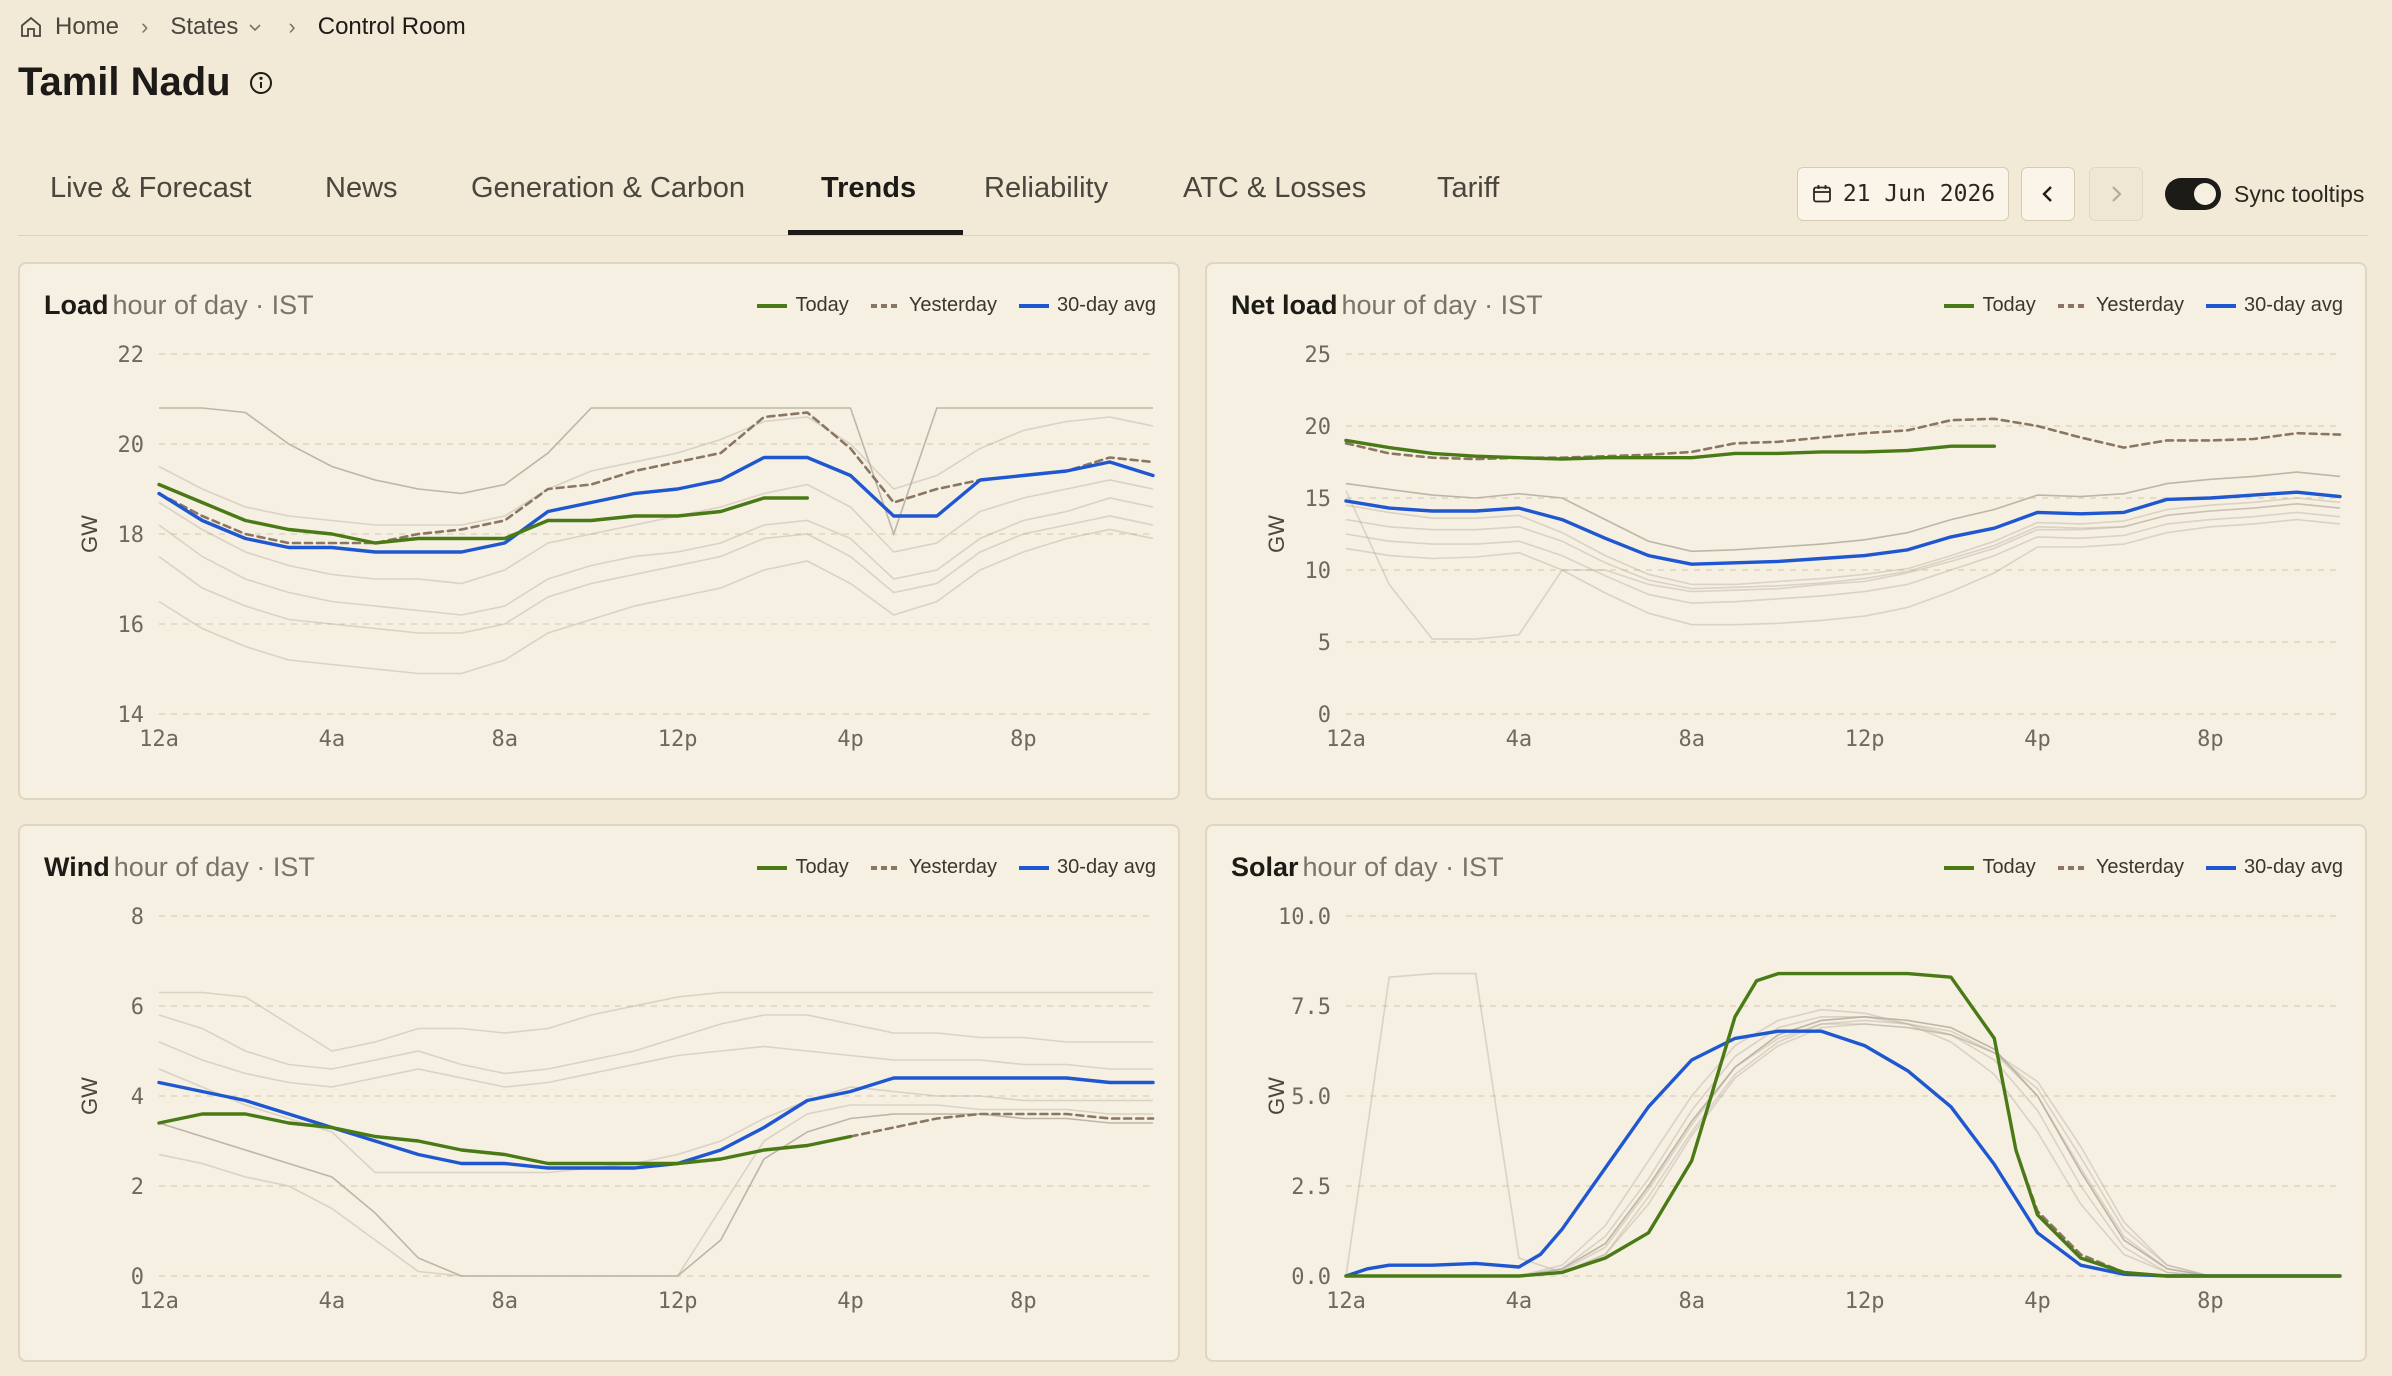  I want to click on chevron-right-icon, so click(2117, 194).